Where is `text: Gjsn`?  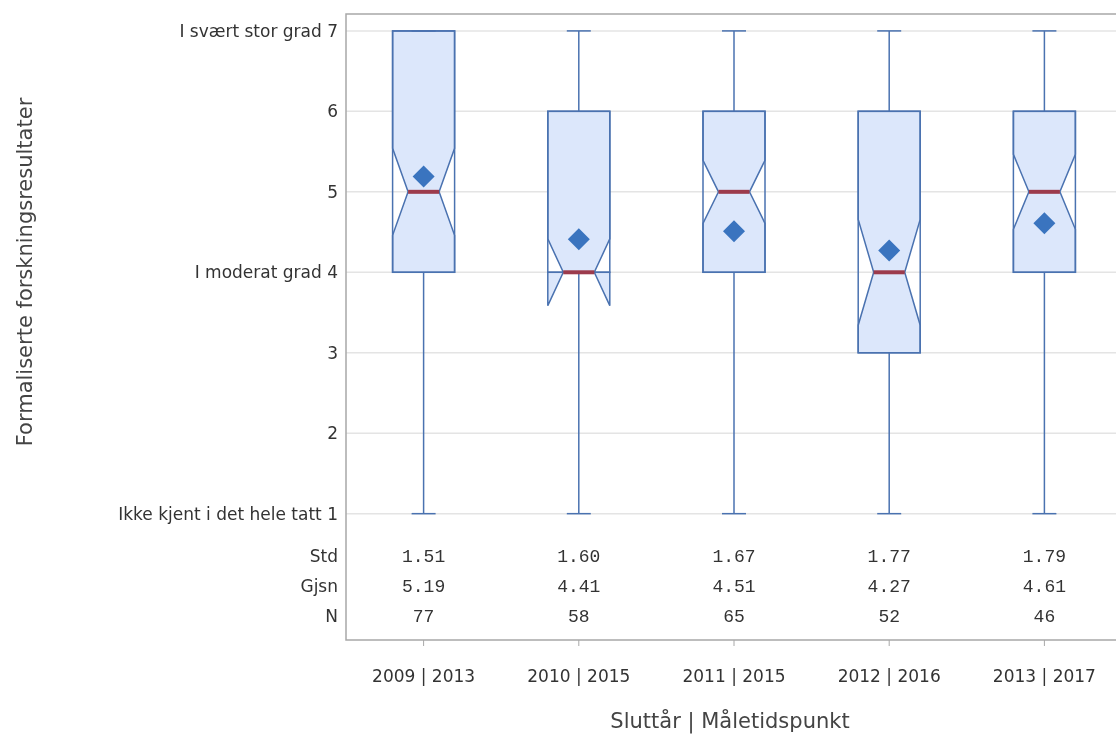 text: Gjsn is located at coordinates (319, 585).